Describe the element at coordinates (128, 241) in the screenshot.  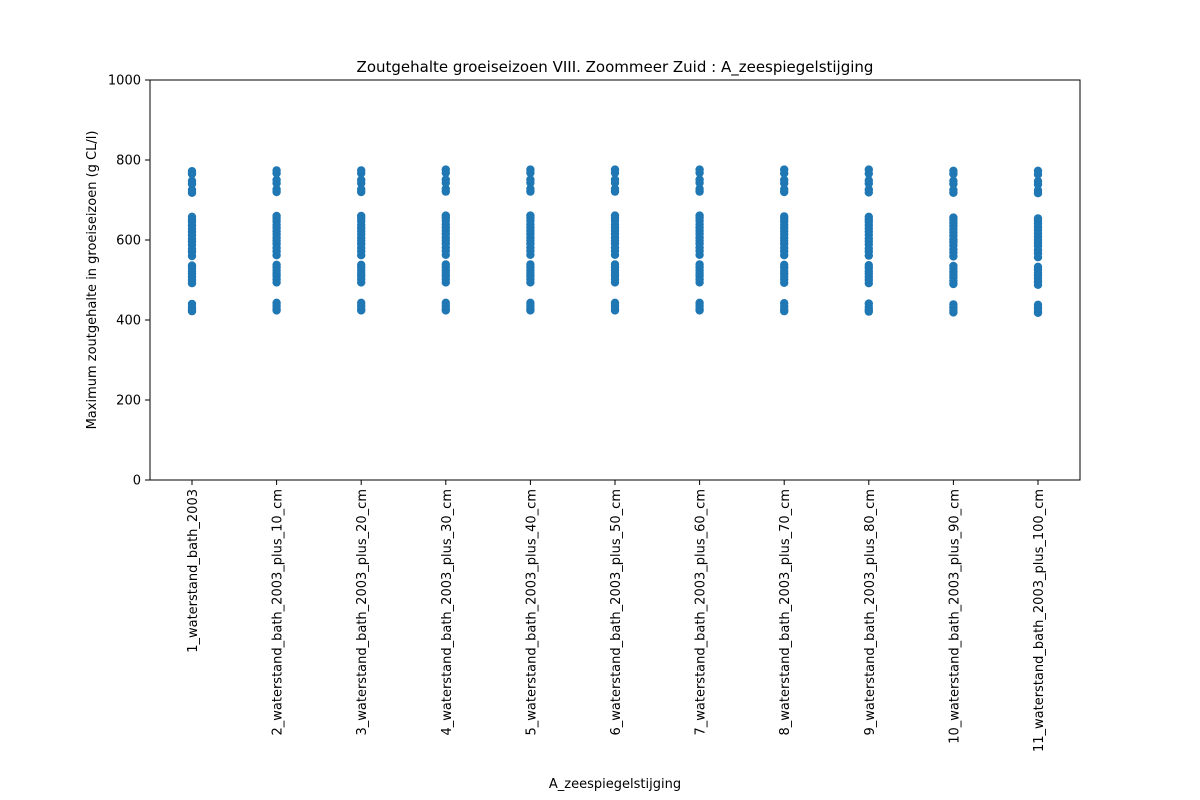
I see `y-tick-label: 600` at that location.